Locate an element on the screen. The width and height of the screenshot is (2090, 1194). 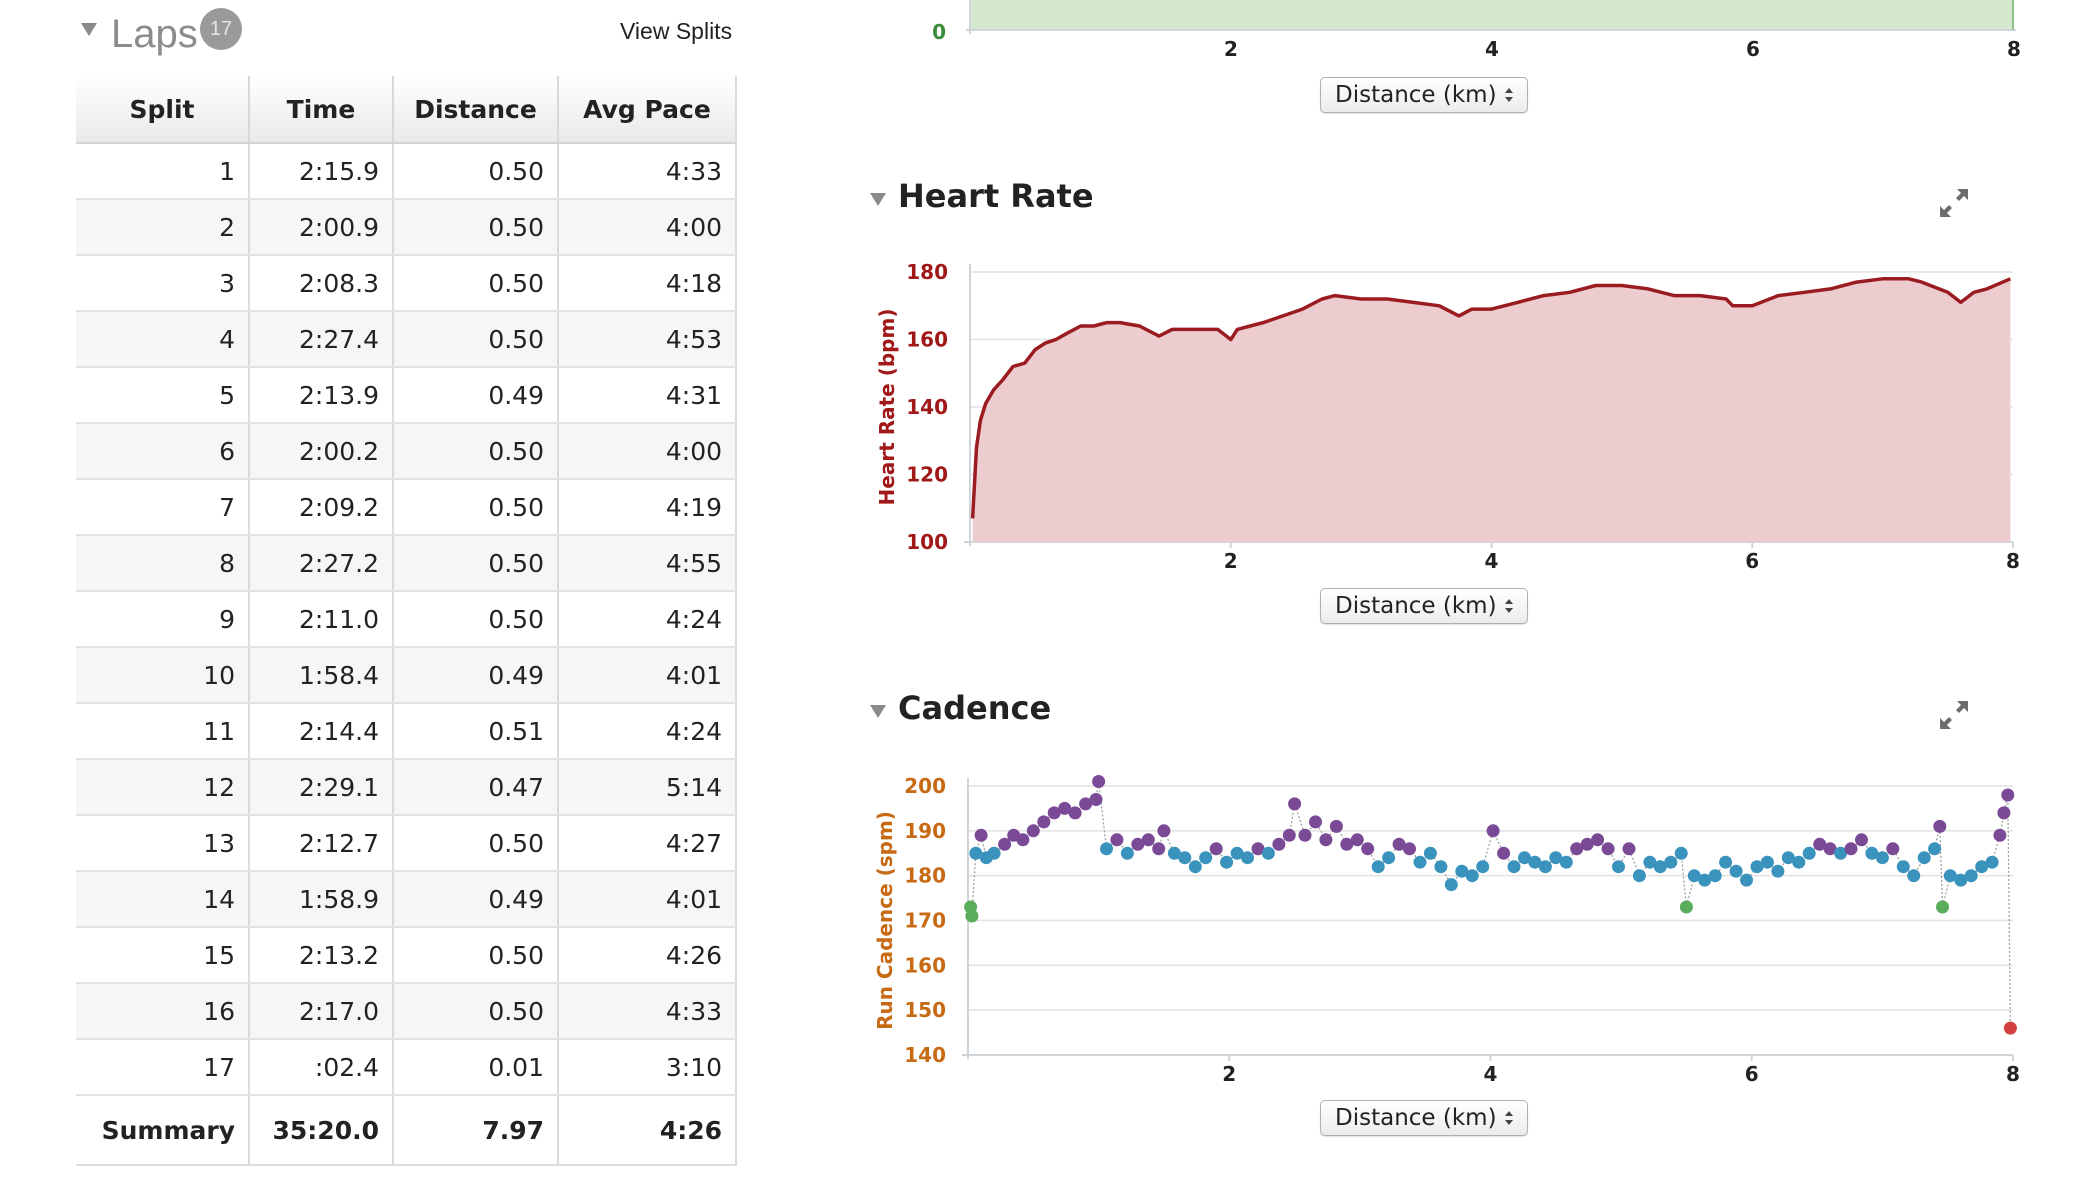
lap-avg-pace-cell: 4:55 is located at coordinates (647, 563).